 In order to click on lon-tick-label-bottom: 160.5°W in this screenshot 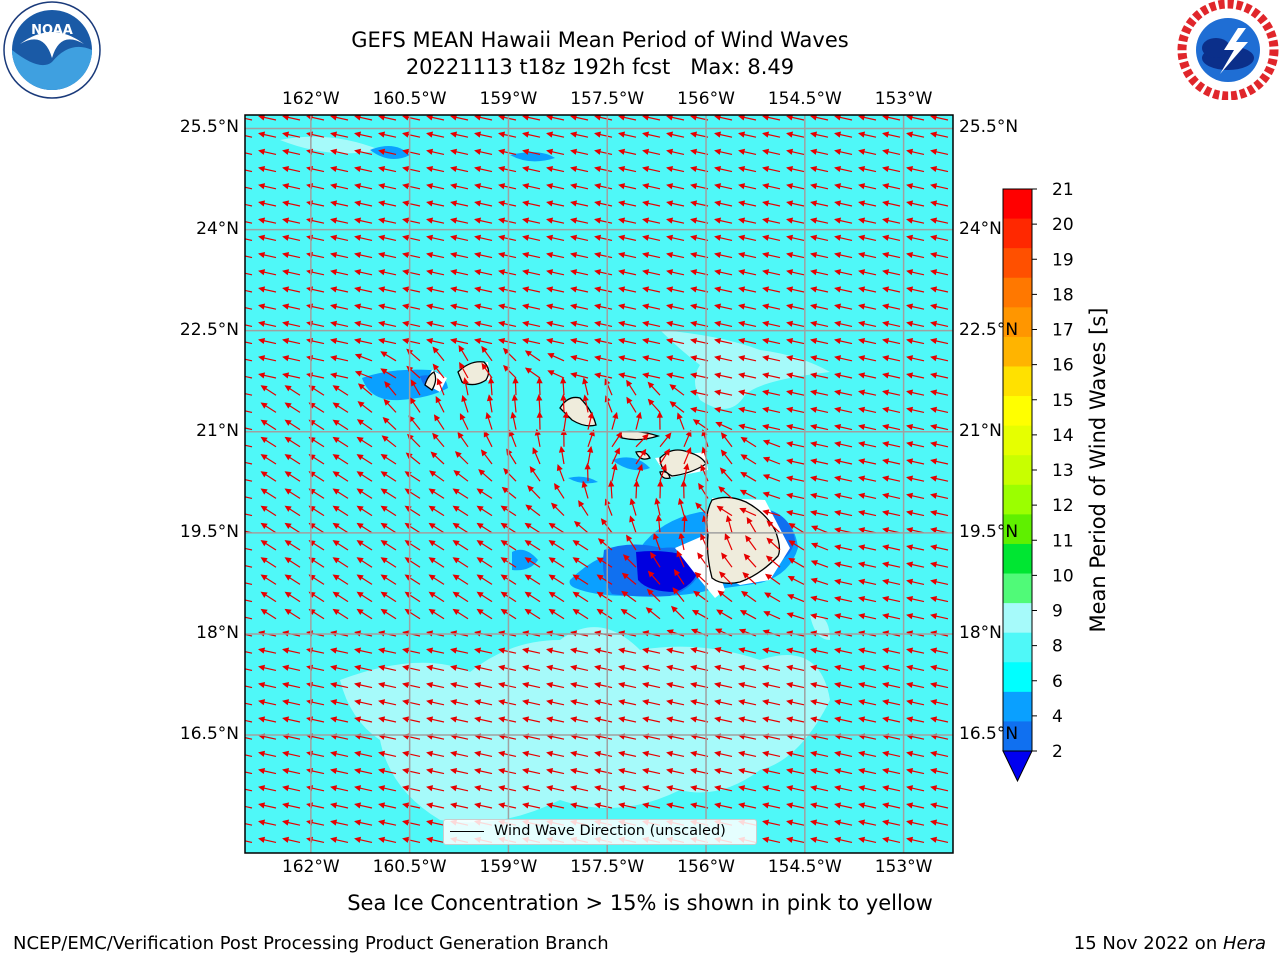, I will do `click(409, 867)`.